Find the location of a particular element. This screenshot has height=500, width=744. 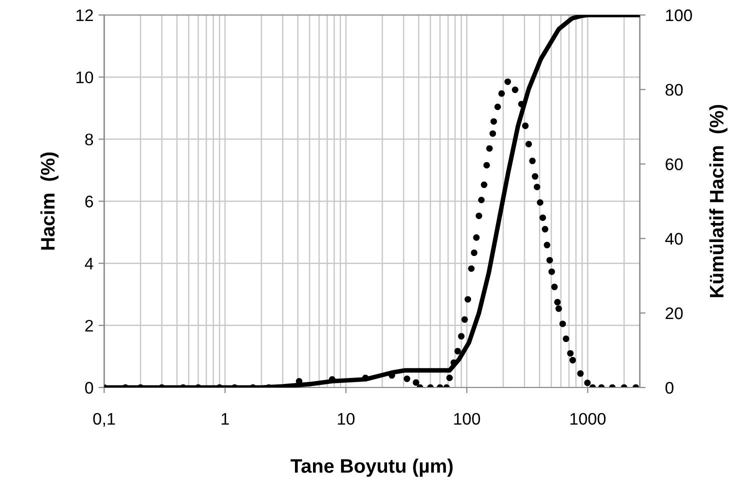

y2-tick-label: 0 is located at coordinates (669, 388).